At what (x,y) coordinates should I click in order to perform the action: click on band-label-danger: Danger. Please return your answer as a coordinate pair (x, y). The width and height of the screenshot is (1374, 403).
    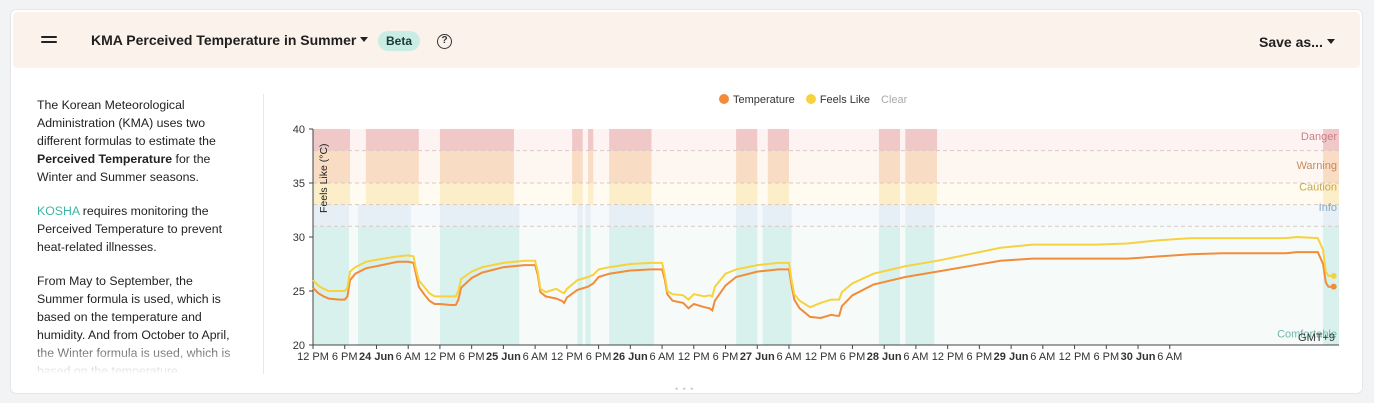
    Looking at the image, I should click on (1319, 137).